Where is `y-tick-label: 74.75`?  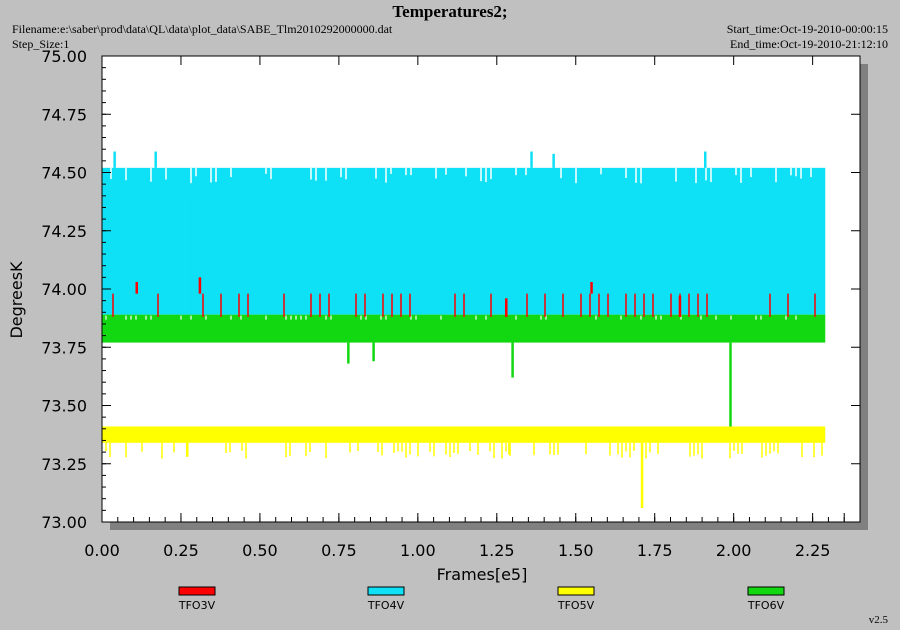
y-tick-label: 74.75 is located at coordinates (64, 114).